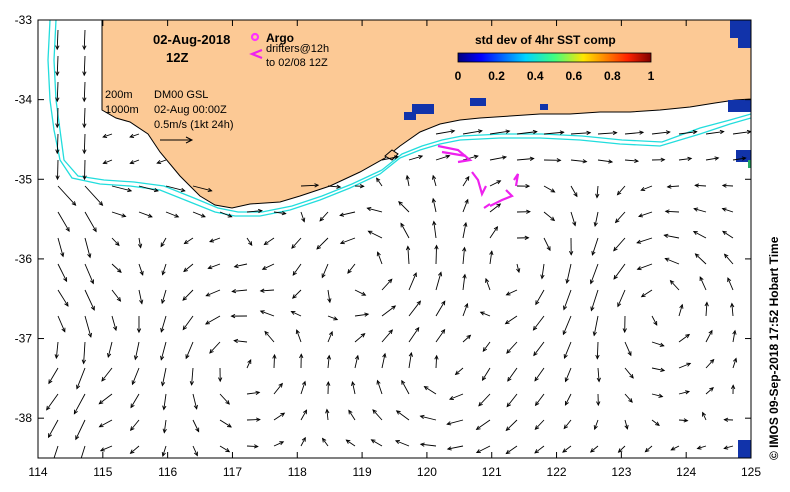 This screenshot has height=492, width=790. What do you see at coordinates (496, 76) in the screenshot?
I see `colorbar-tick-label: 0.2` at bounding box center [496, 76].